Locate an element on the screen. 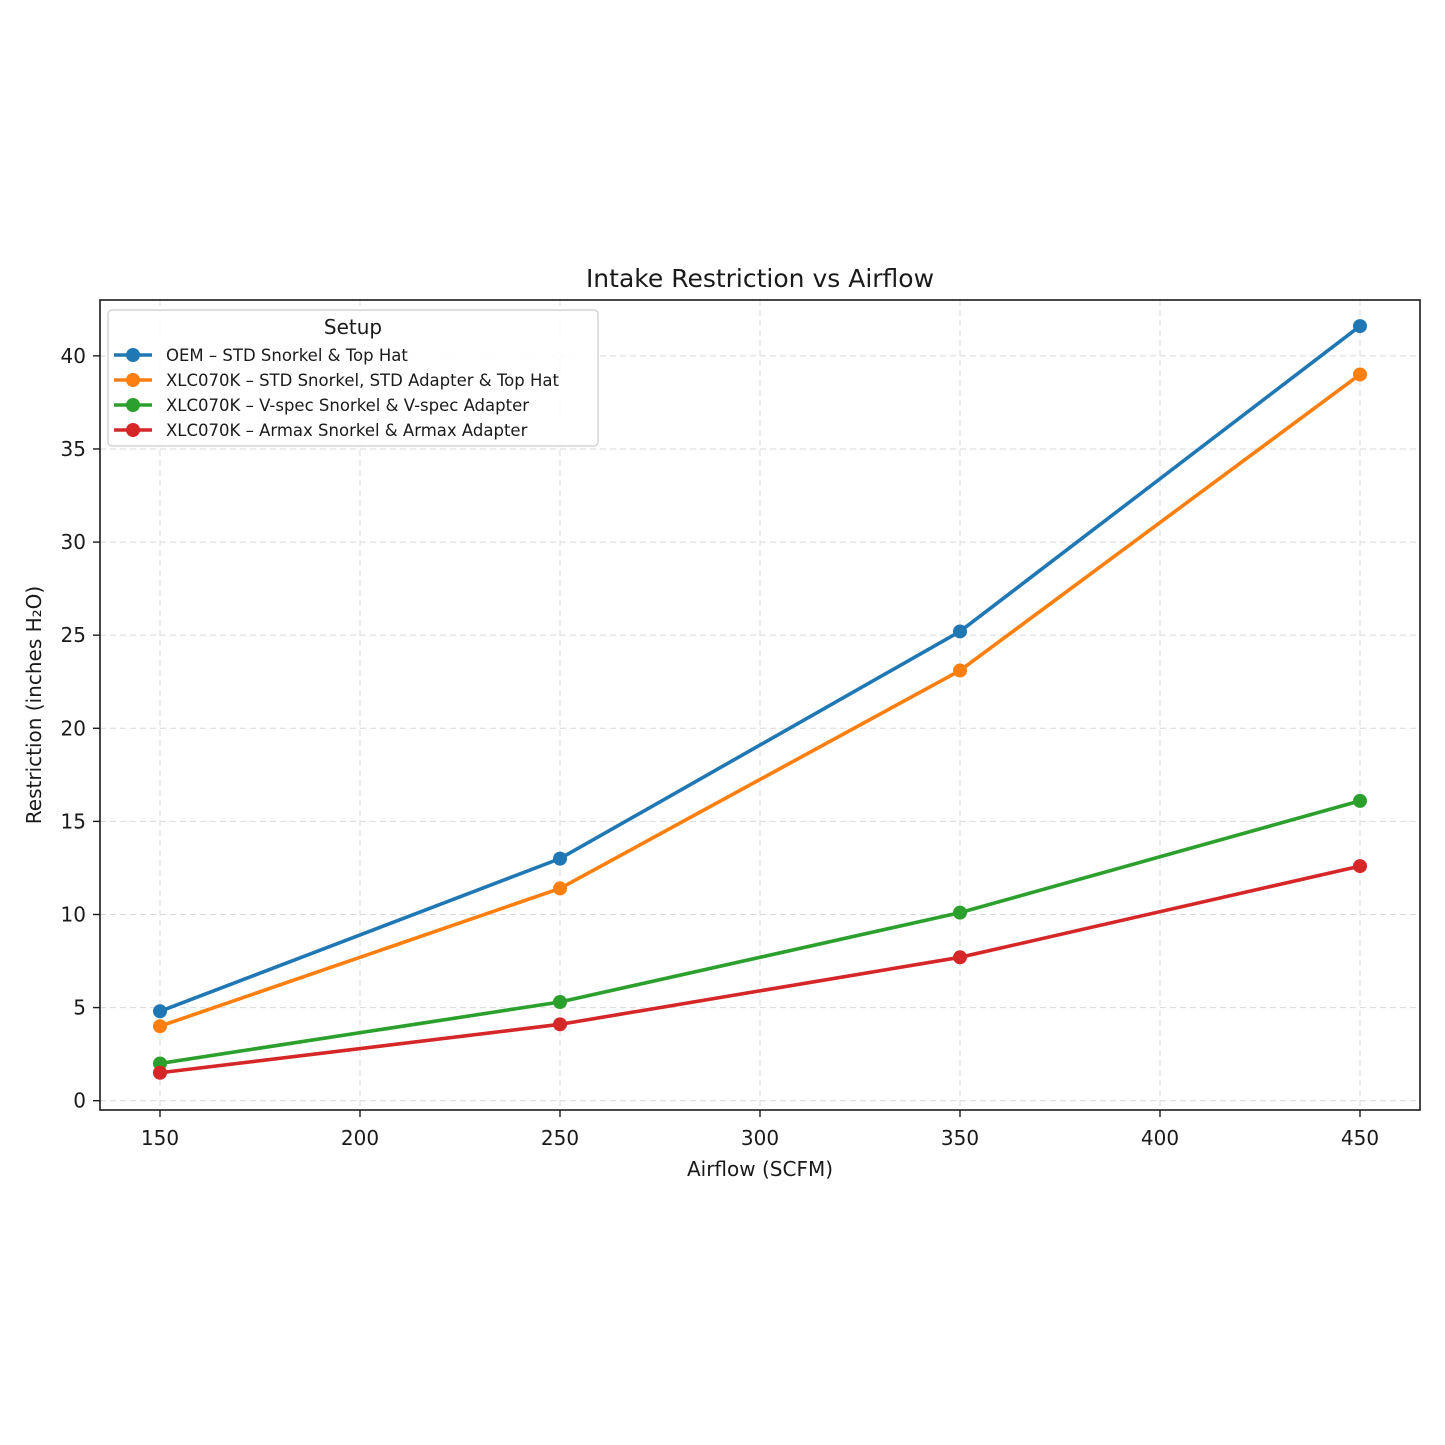 This screenshot has width=1445, height=1445. x-tick-label: 250 is located at coordinates (560, 1138).